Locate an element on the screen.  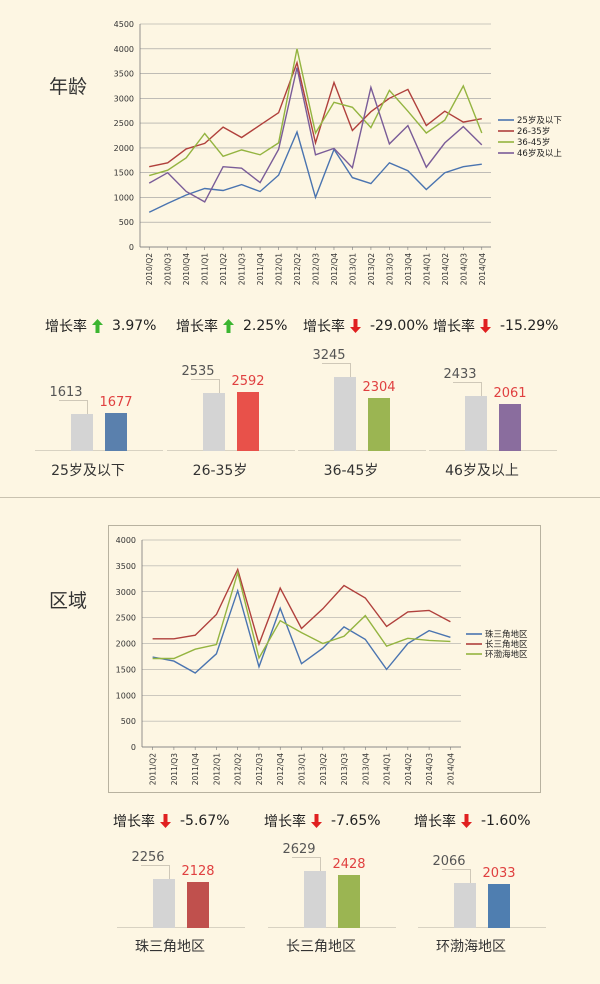
category-label: 36-45岁 is located at coordinates (351, 471).